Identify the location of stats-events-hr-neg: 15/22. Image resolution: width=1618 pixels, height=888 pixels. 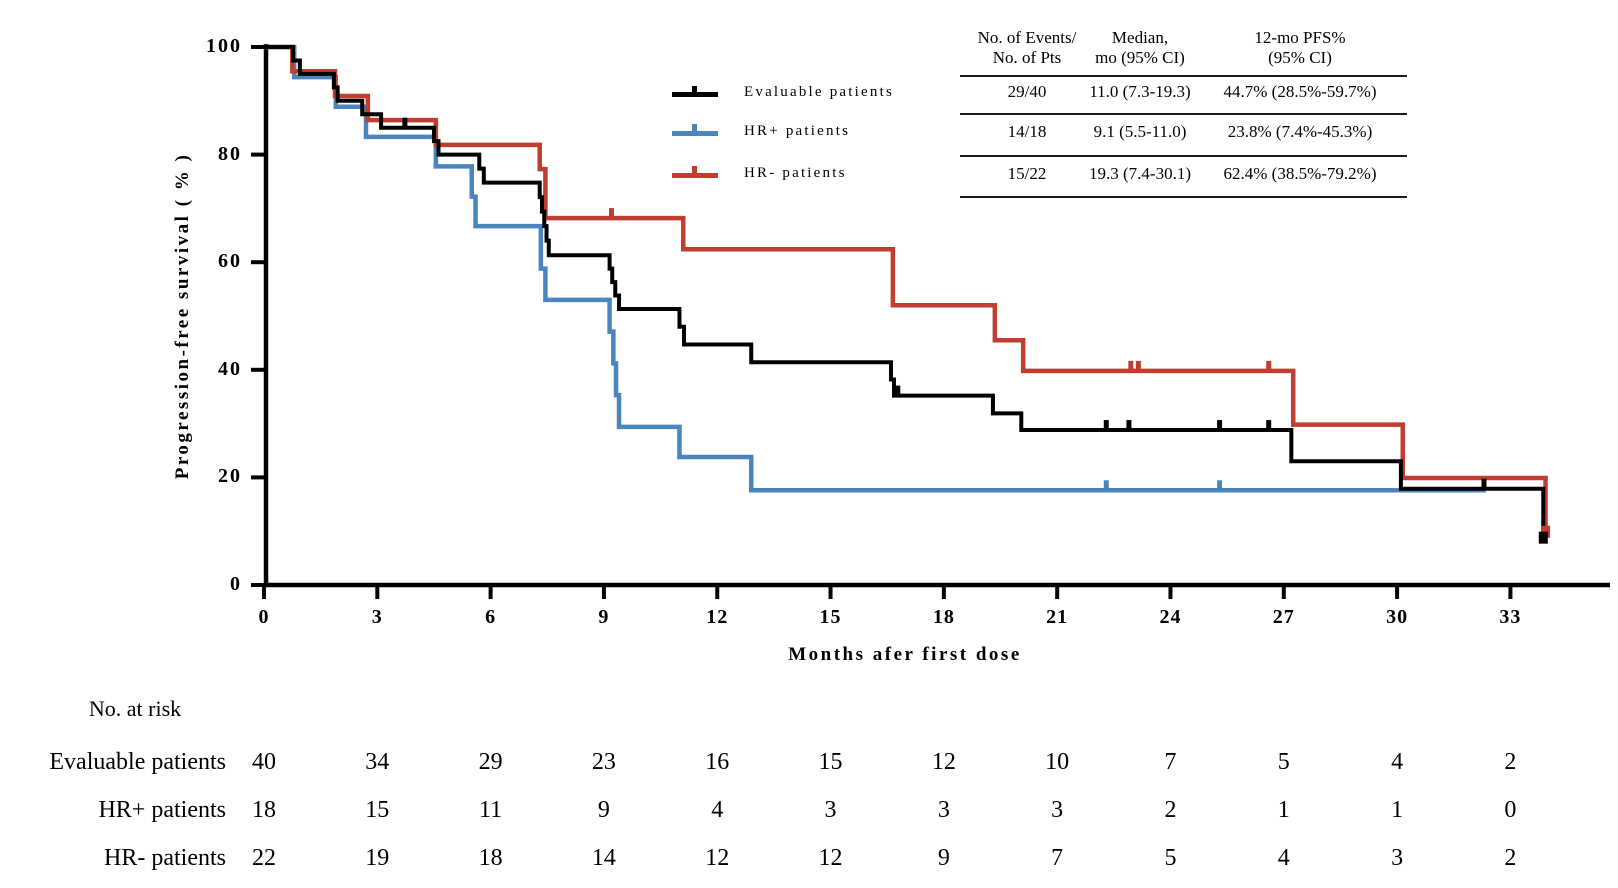
(1027, 173).